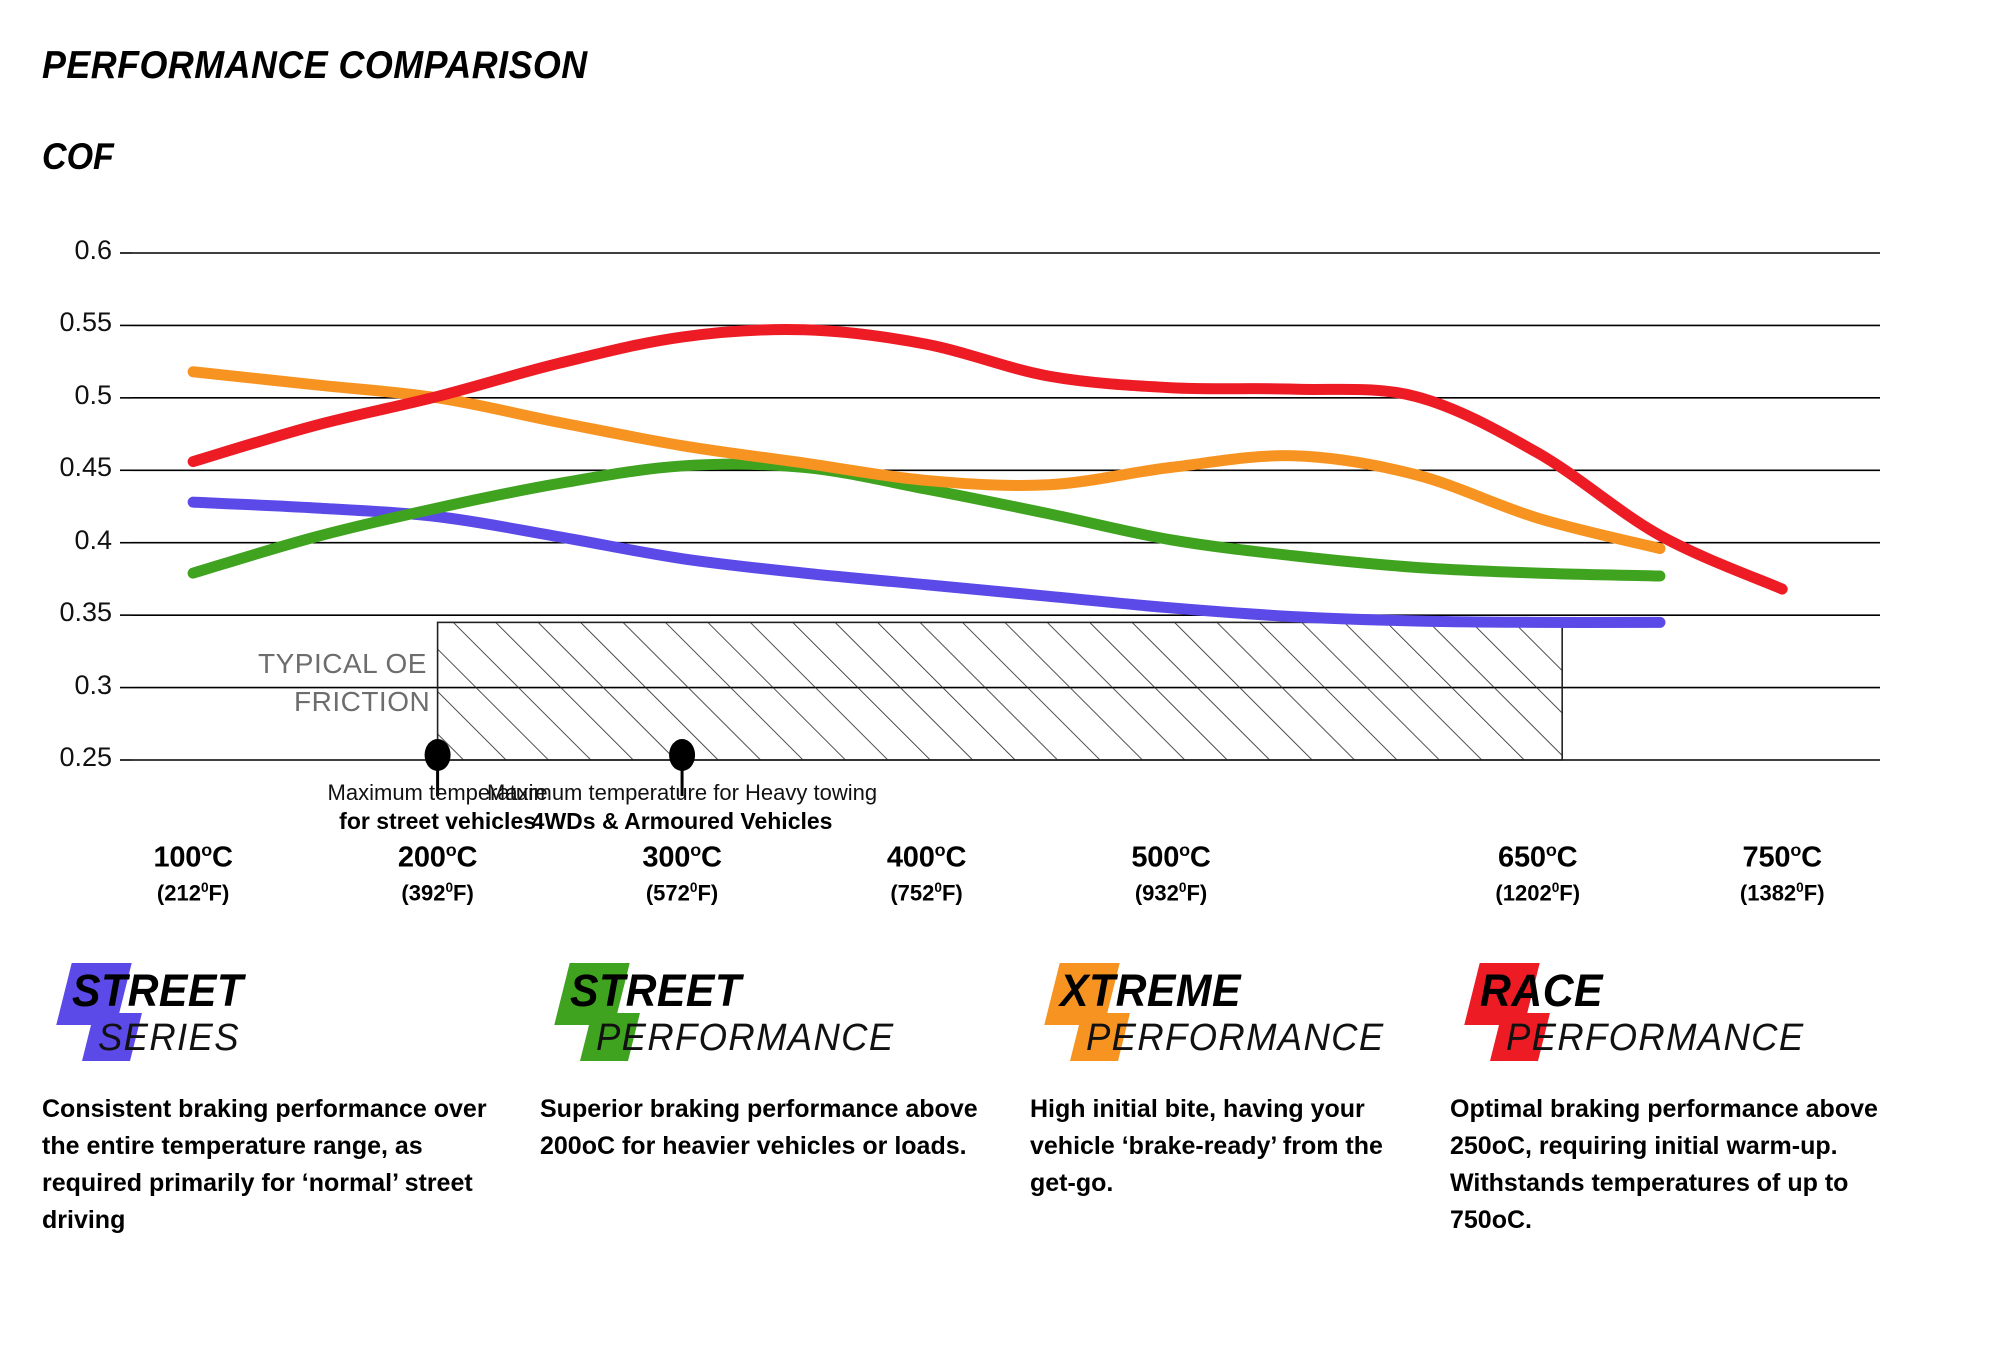  Describe the element at coordinates (682, 892) in the screenshot. I see `x-tick-fahrenheit: (5720F)` at that location.